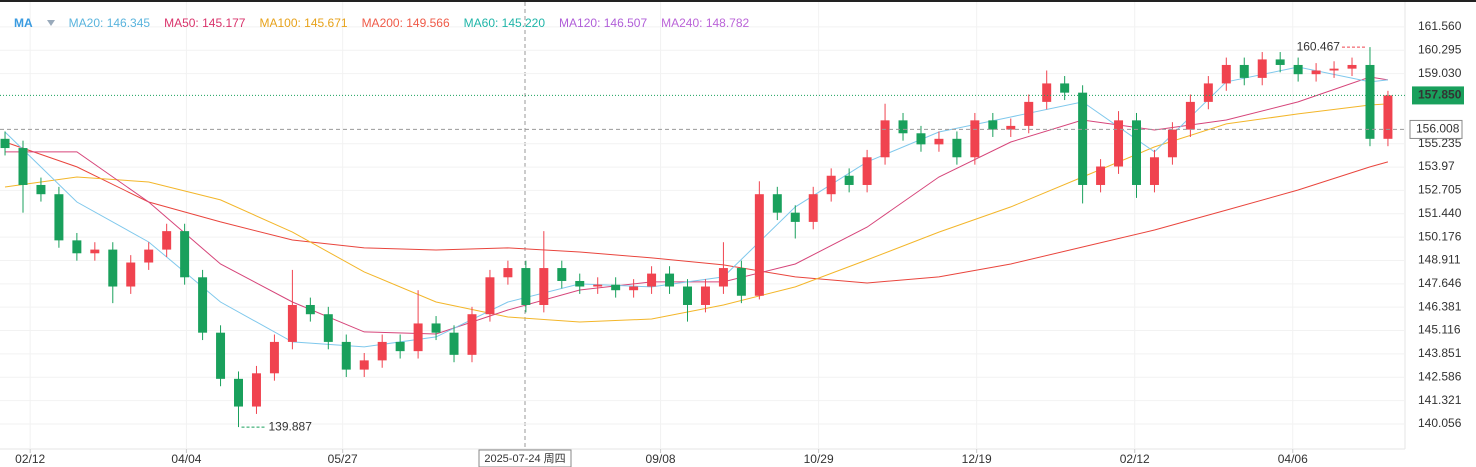  Describe the element at coordinates (1440, 283) in the screenshot. I see `y-tick-label: 147.646` at that location.